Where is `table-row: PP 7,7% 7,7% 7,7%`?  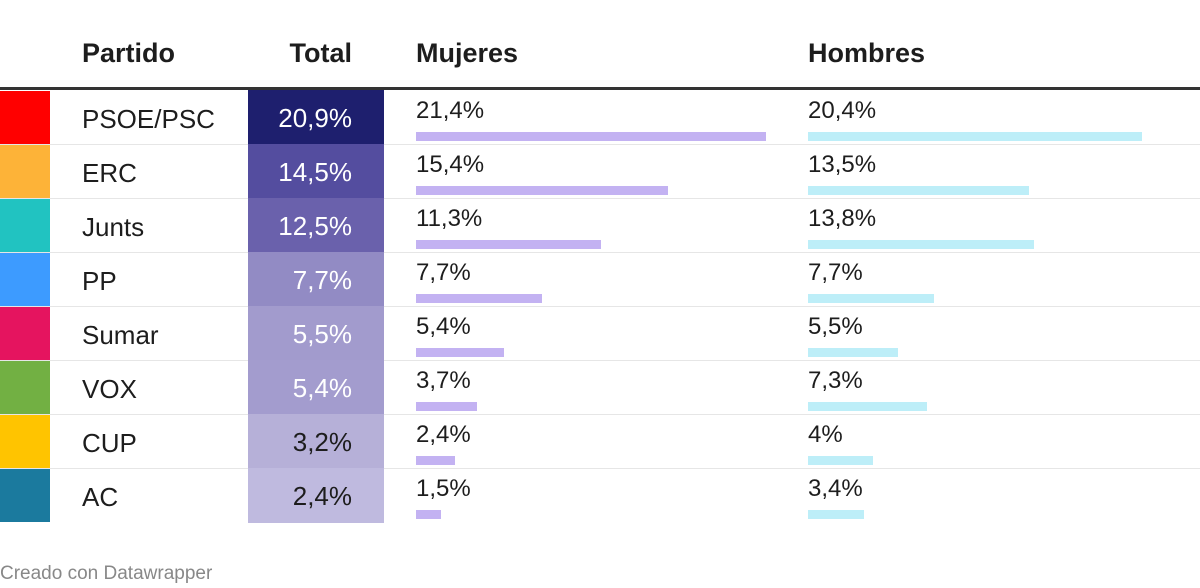
table-row: PP 7,7% 7,7% 7,7% is located at coordinates (600, 279).